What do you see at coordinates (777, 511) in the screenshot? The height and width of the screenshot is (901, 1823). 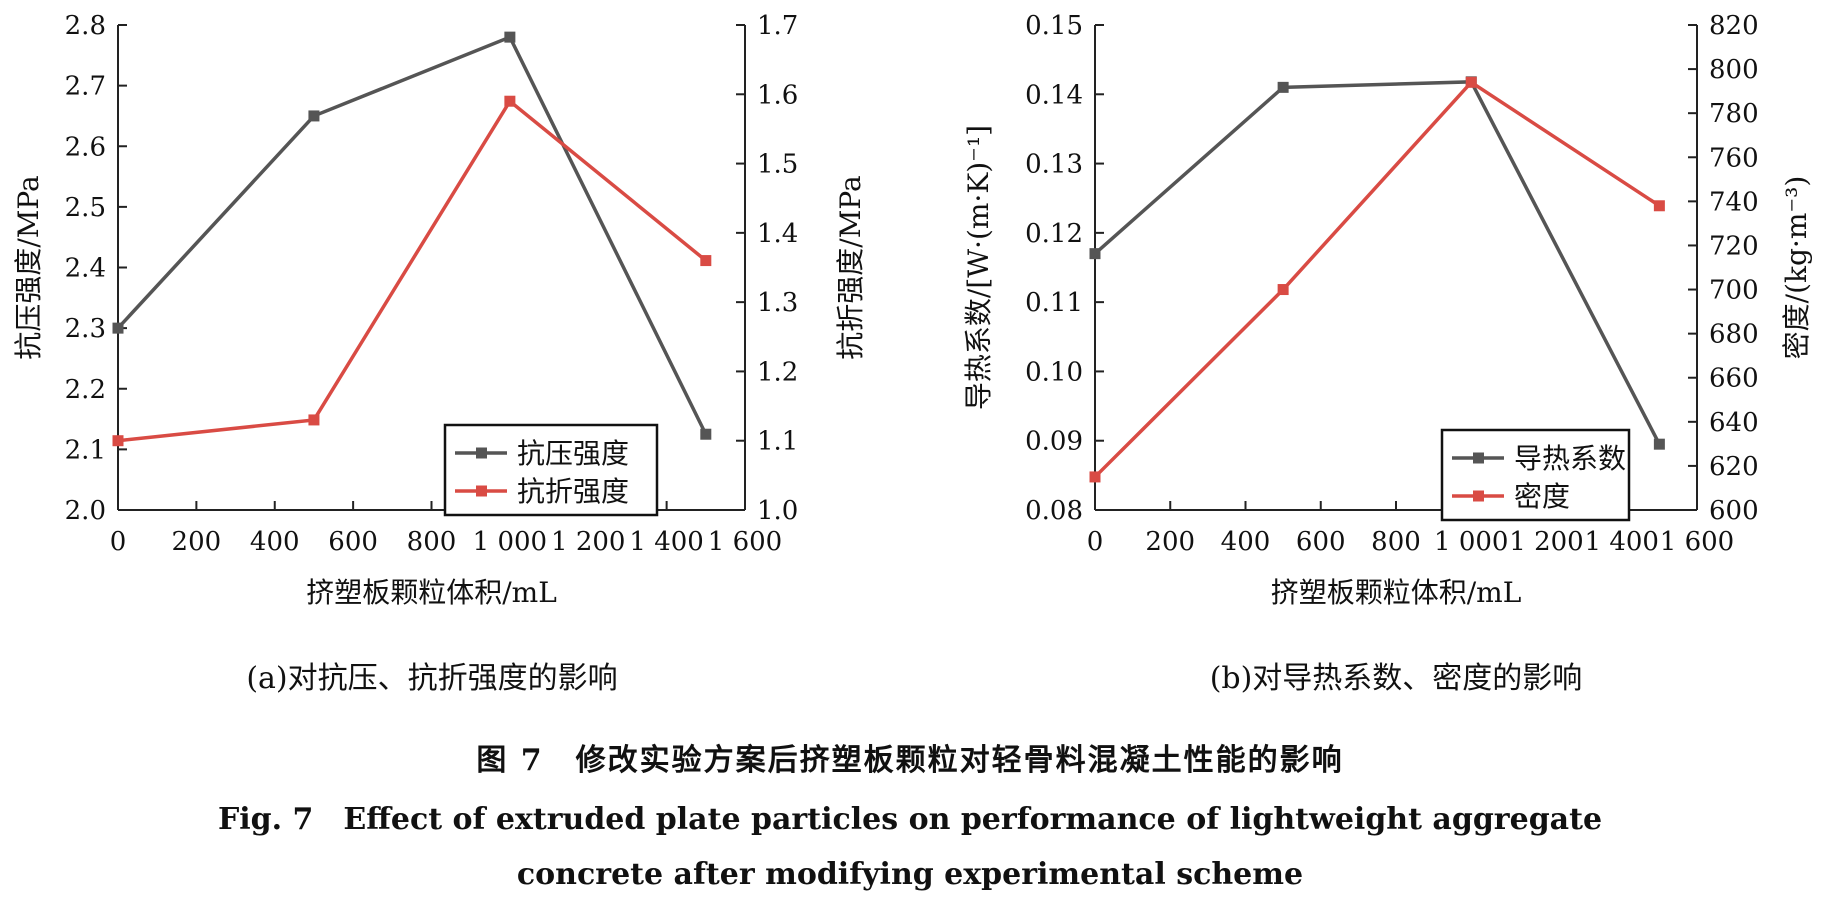 I see `right-y-tick-label: 1.0` at bounding box center [777, 511].